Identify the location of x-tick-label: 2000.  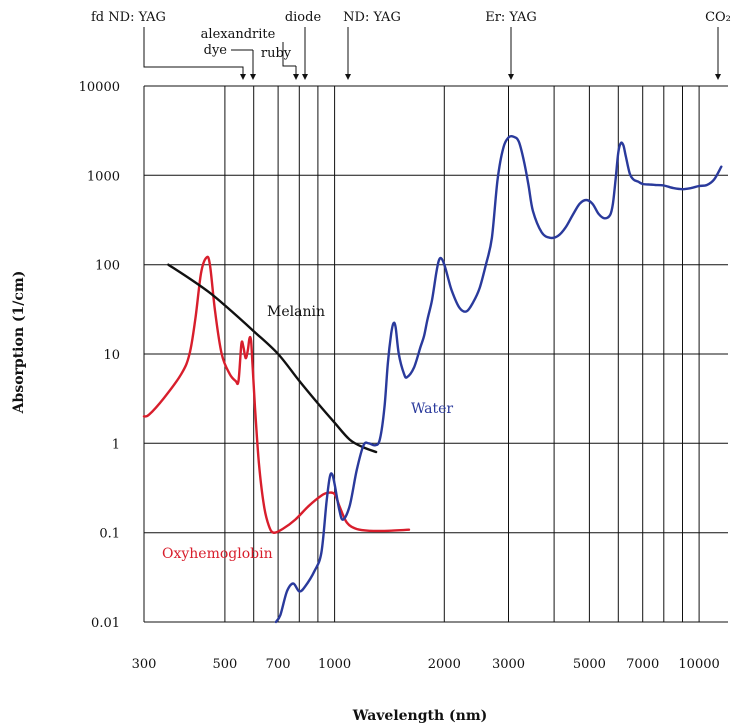
(444, 664).